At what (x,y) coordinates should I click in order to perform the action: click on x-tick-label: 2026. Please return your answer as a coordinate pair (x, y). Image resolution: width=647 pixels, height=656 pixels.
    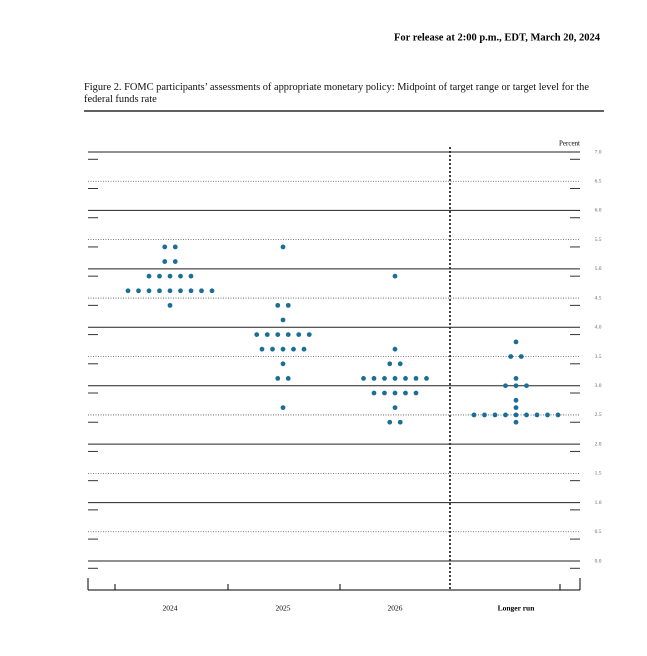
    Looking at the image, I should click on (395, 608).